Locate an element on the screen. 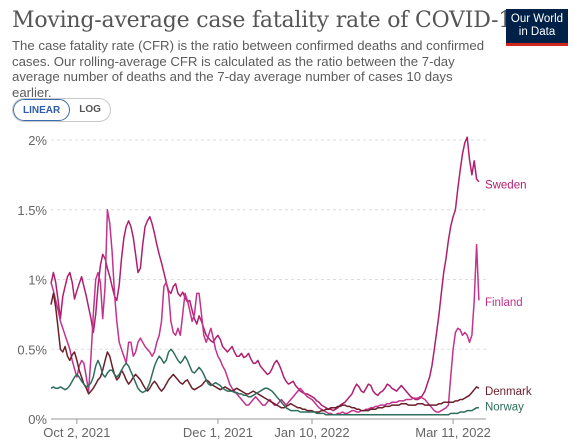 Image resolution: width=580 pixels, height=443 pixels. y-tick-label: 1.5% is located at coordinates (32, 210).